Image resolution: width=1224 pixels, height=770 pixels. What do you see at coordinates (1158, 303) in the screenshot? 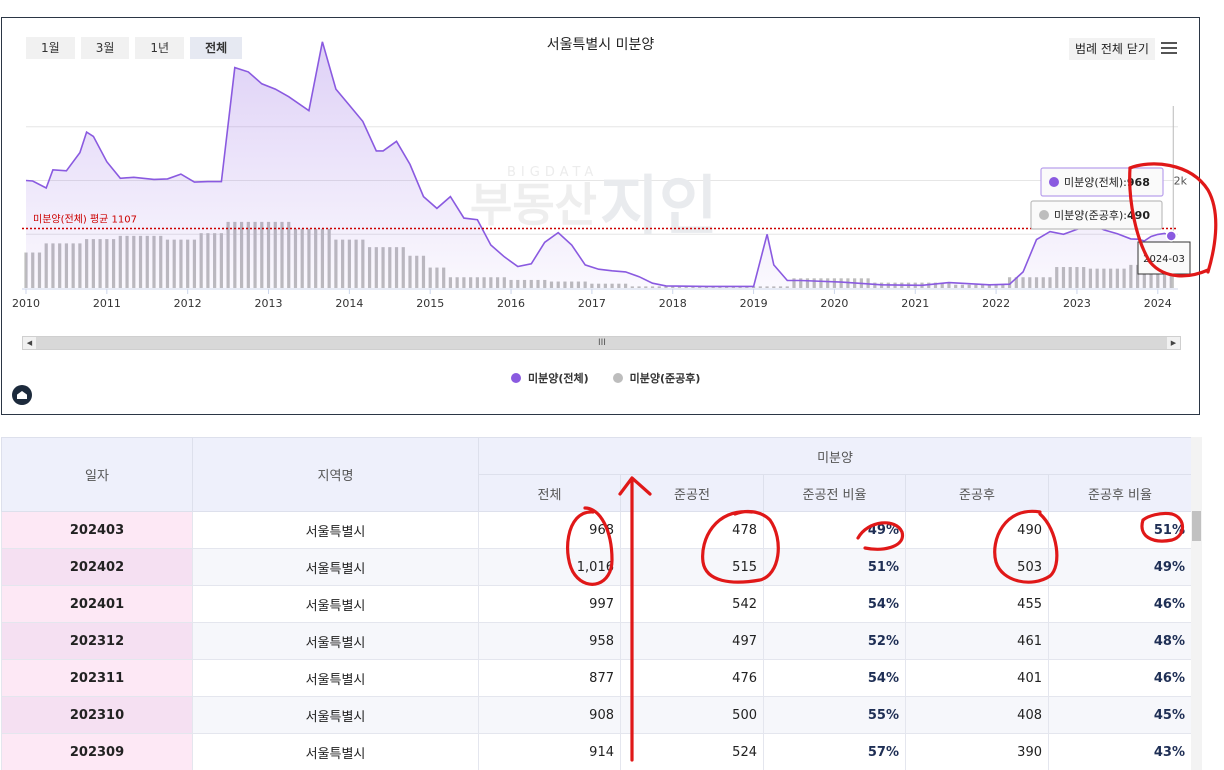
I see `x-tick-label: 2024` at bounding box center [1158, 303].